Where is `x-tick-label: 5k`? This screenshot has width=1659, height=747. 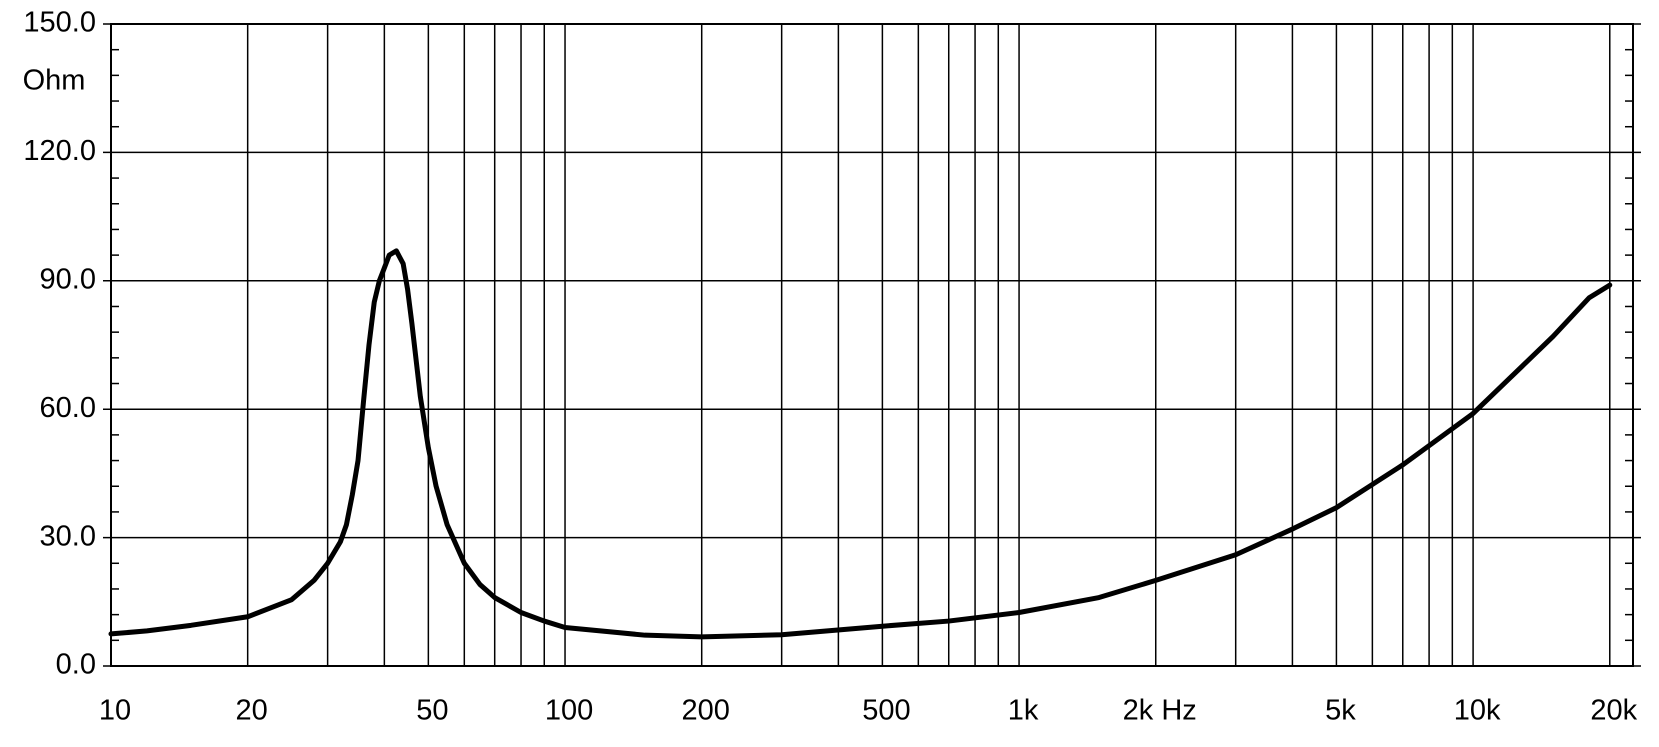 x-tick-label: 5k is located at coordinates (1340, 711).